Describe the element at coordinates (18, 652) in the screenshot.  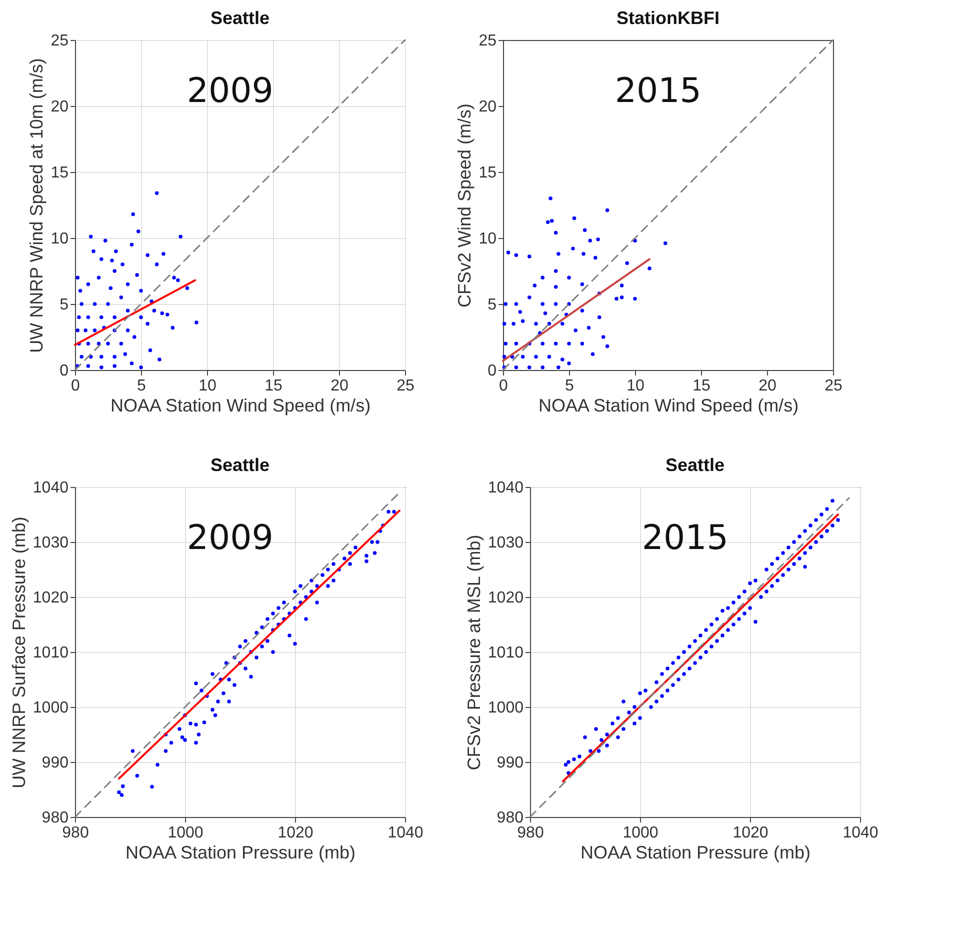
I see `y-axis-title: UW NNRP Surface Pressure (mb)` at that location.